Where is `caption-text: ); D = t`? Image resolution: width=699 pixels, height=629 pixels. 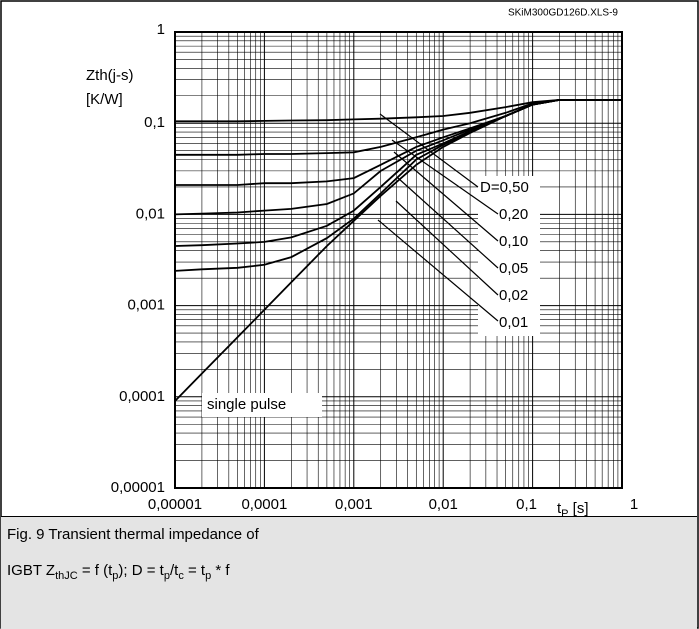 caption-text: ); D = t is located at coordinates (141, 570).